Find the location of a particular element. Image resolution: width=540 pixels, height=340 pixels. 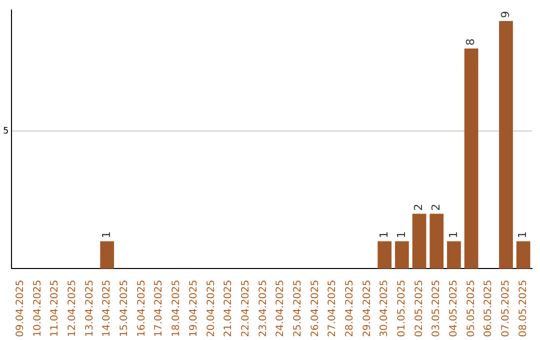

x-tick-label: 25.04.2025 is located at coordinates (298, 309).